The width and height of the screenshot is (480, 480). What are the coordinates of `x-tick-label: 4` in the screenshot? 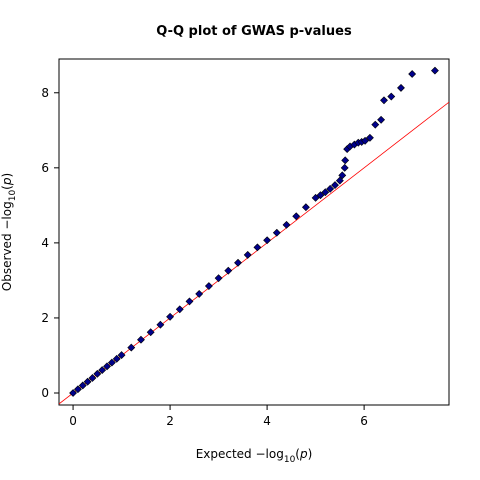 It's located at (267, 421).